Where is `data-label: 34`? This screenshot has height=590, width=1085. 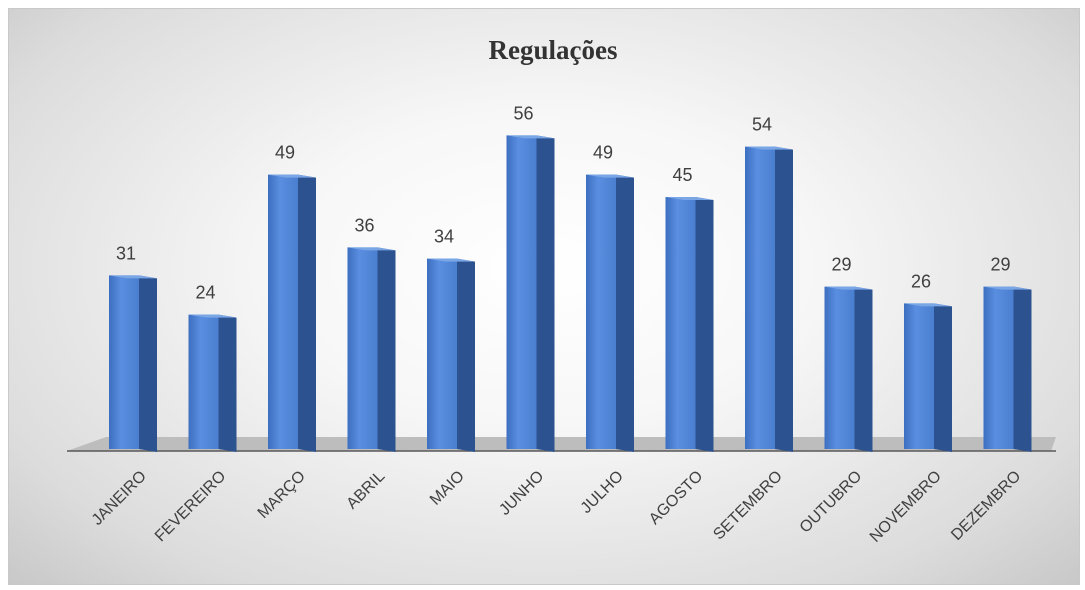
data-label: 34 is located at coordinates (444, 237).